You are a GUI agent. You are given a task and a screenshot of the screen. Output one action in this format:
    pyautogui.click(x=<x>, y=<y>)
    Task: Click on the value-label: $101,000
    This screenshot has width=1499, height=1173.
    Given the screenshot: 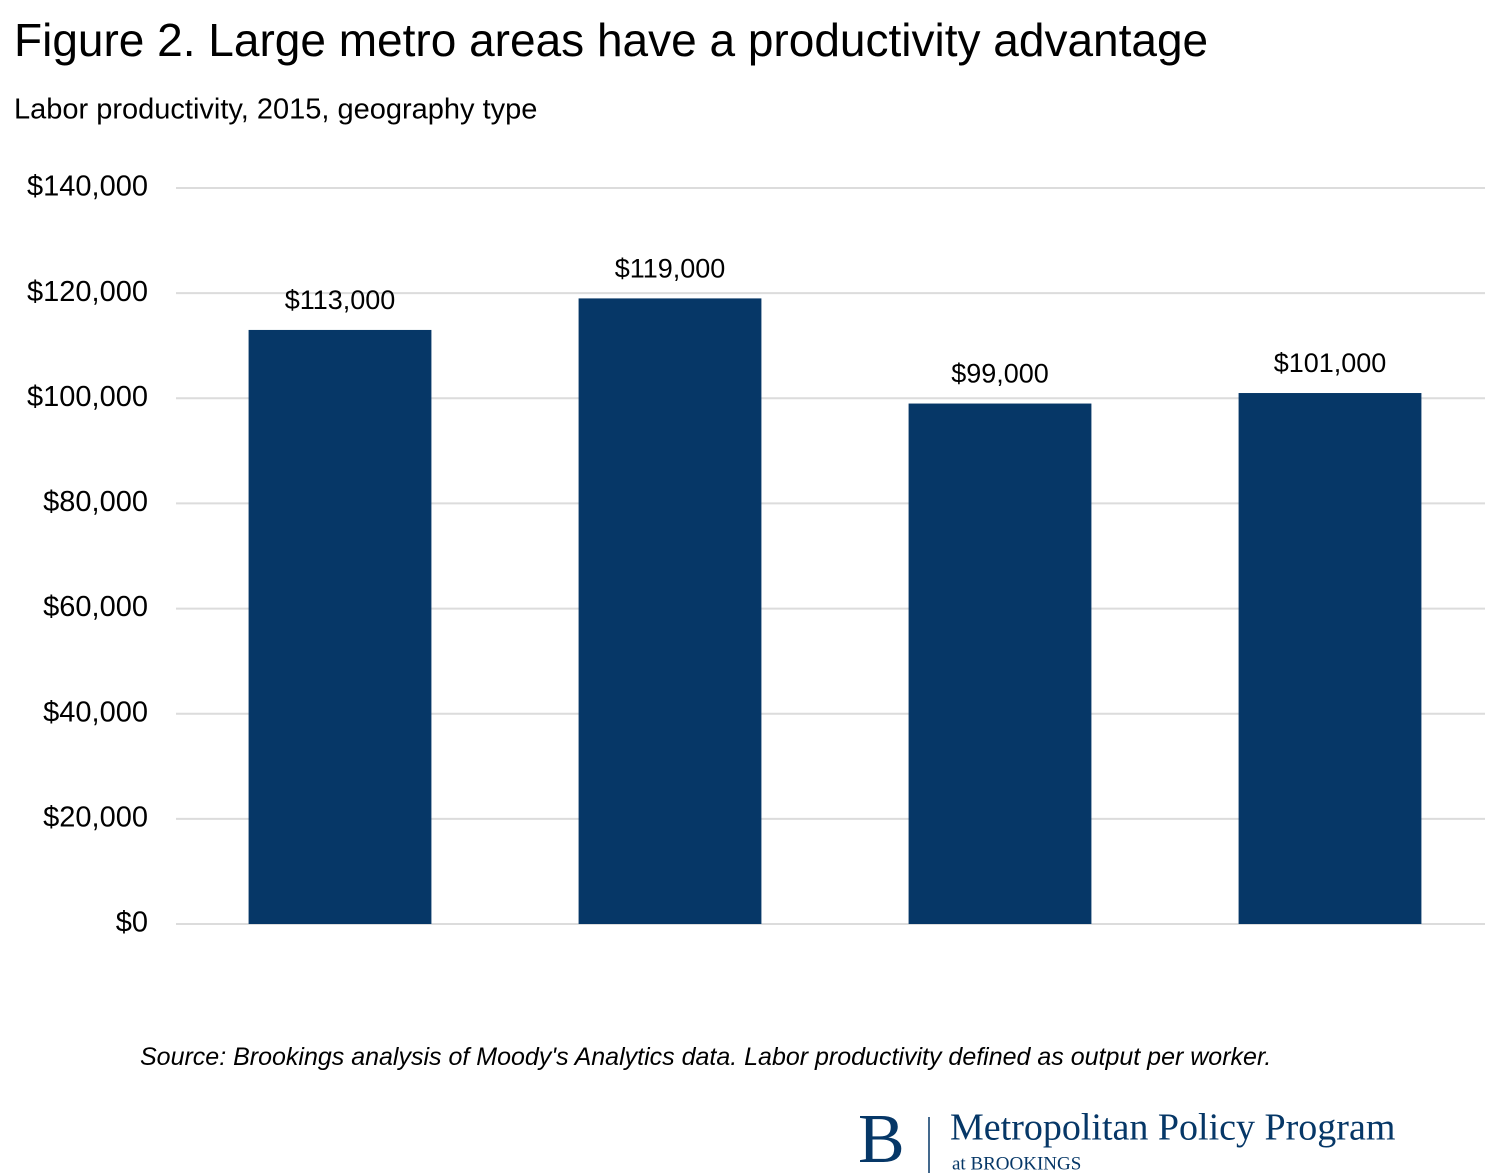 What is the action you would take?
    pyautogui.click(x=1330, y=363)
    